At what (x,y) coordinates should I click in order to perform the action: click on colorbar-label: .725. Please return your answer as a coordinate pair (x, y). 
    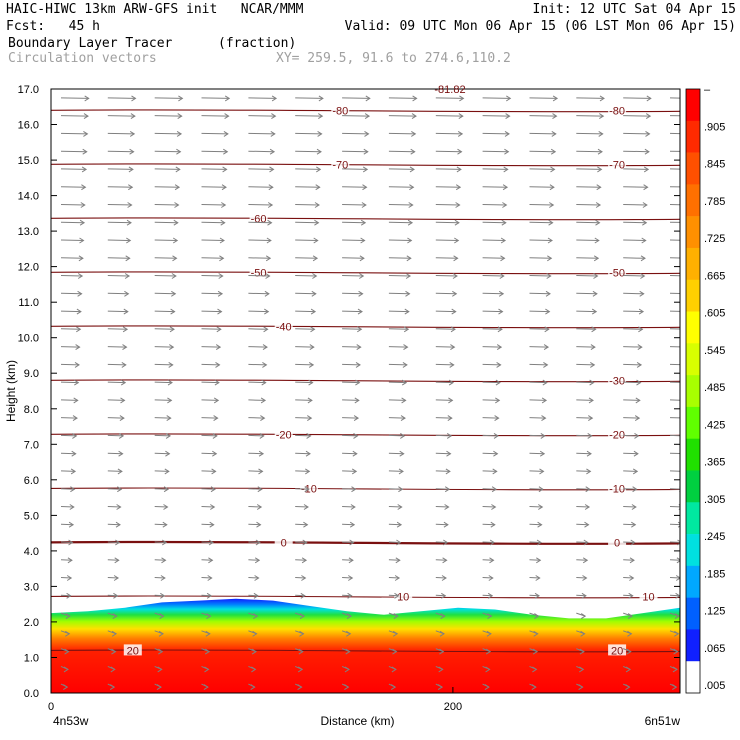
    Looking at the image, I should click on (714, 239).